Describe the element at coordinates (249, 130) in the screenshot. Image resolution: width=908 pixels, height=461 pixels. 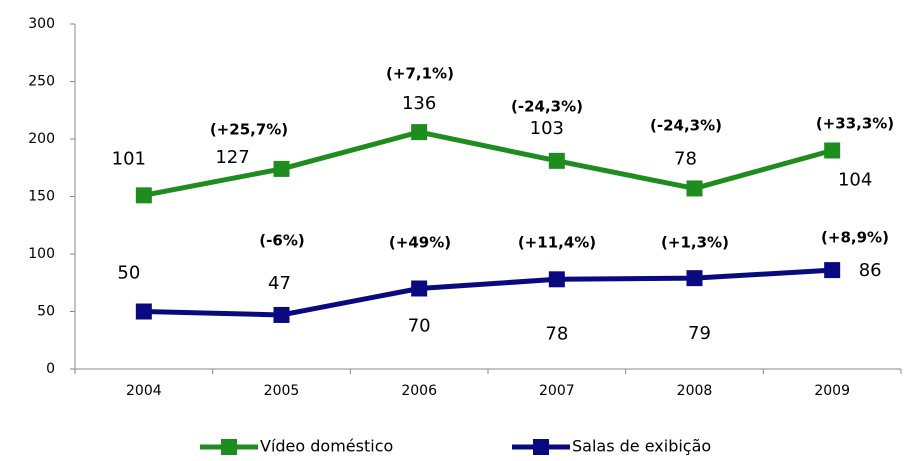
I see `annotation: (+25,7%)` at that location.